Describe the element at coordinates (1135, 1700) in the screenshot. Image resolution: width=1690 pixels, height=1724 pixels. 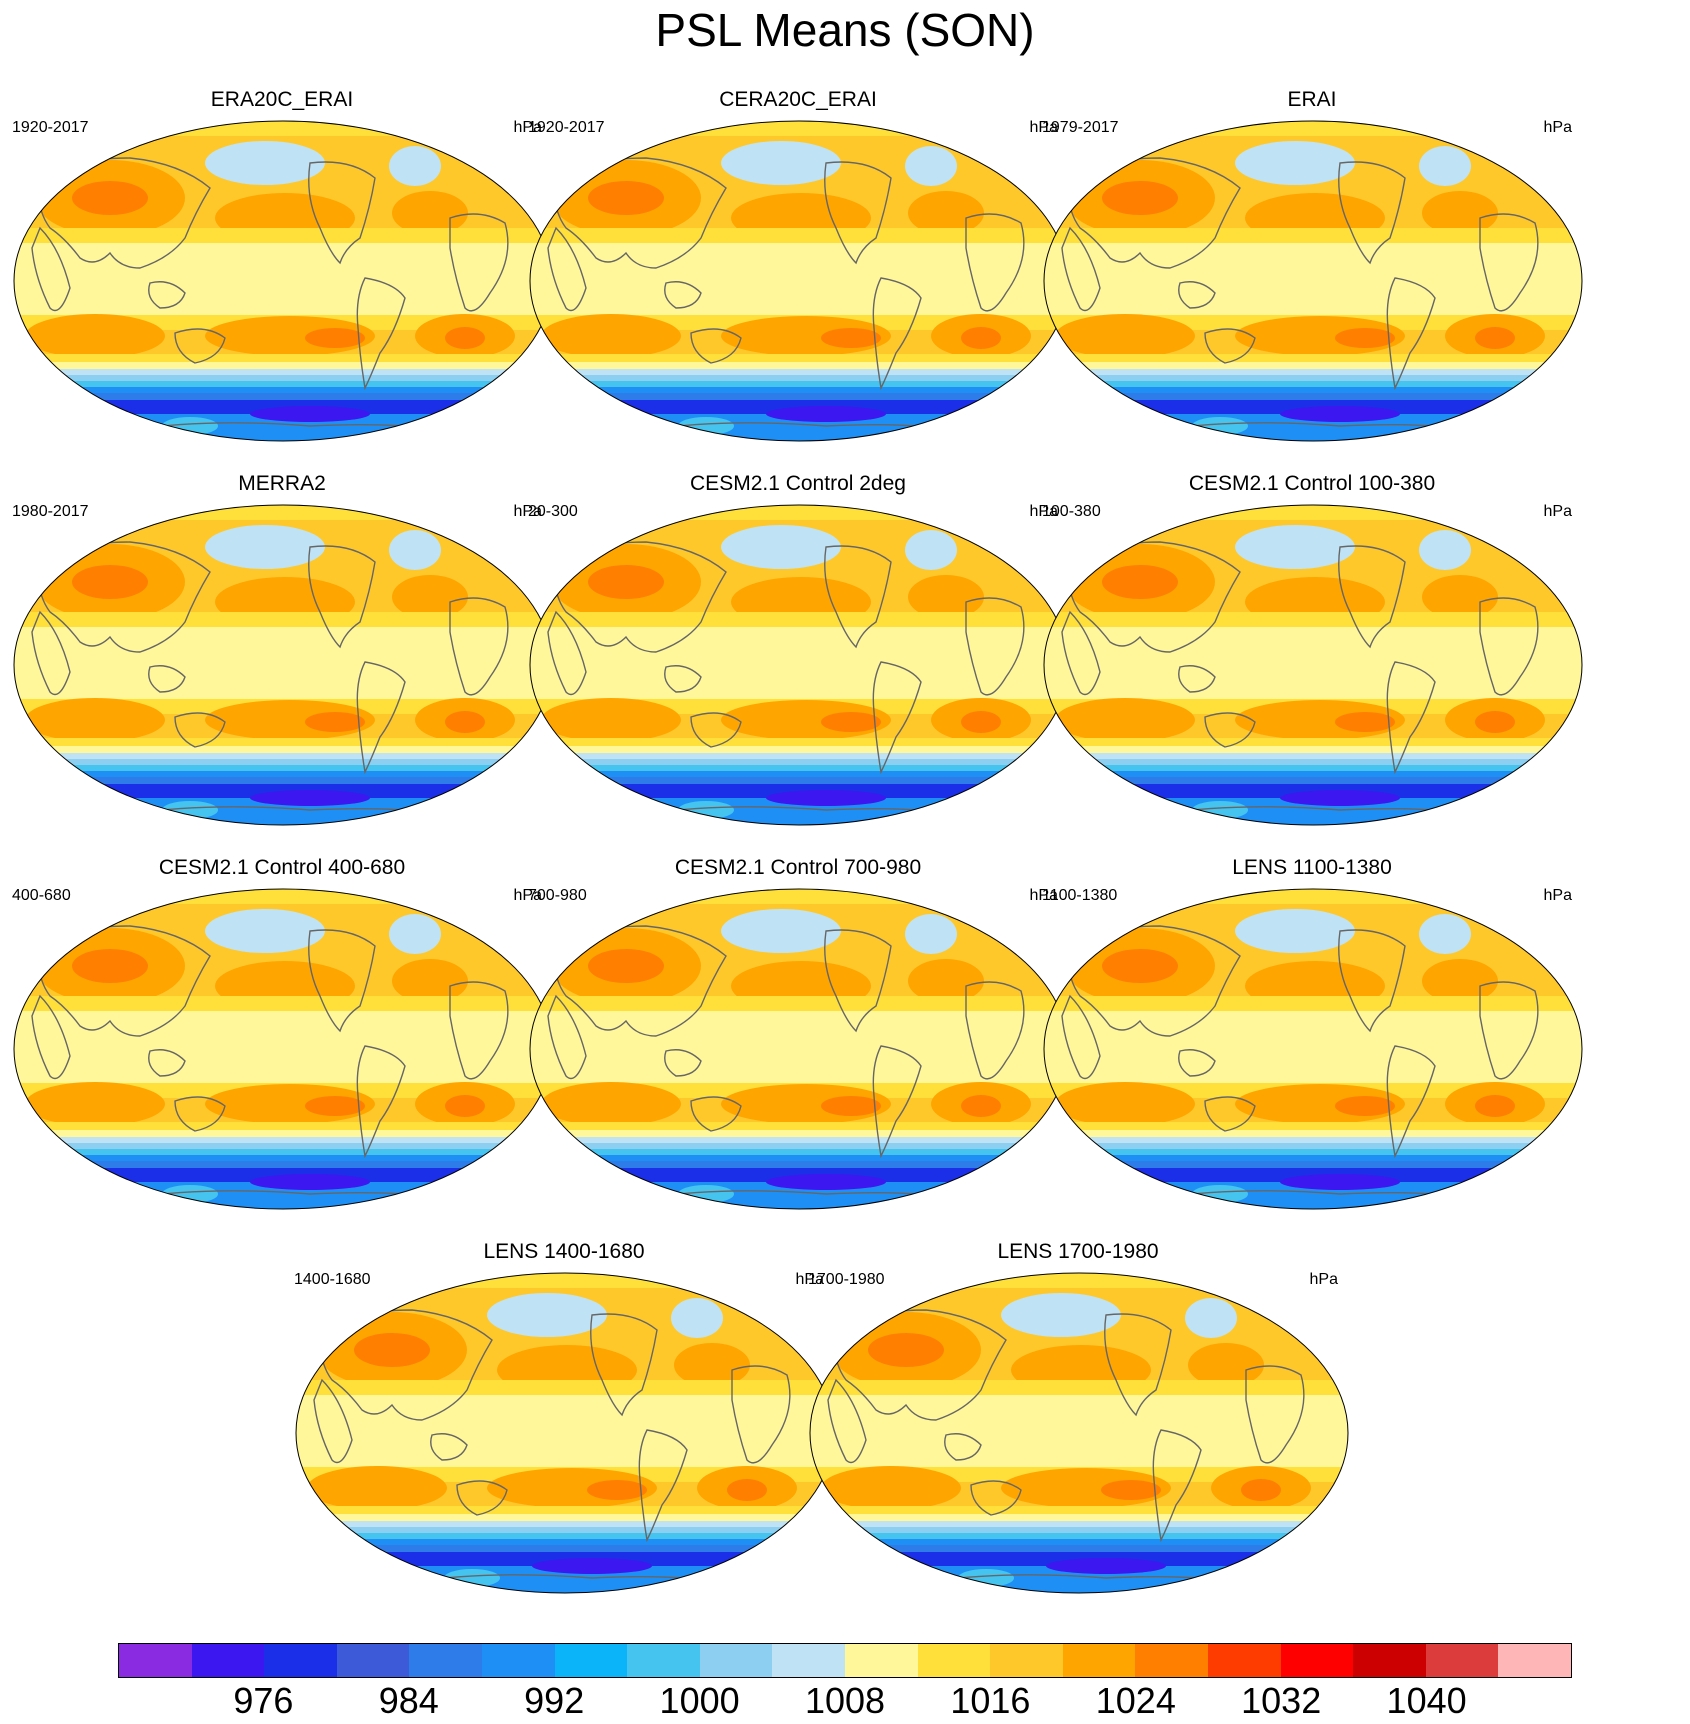
I see `colorbar-label: 1024` at that location.